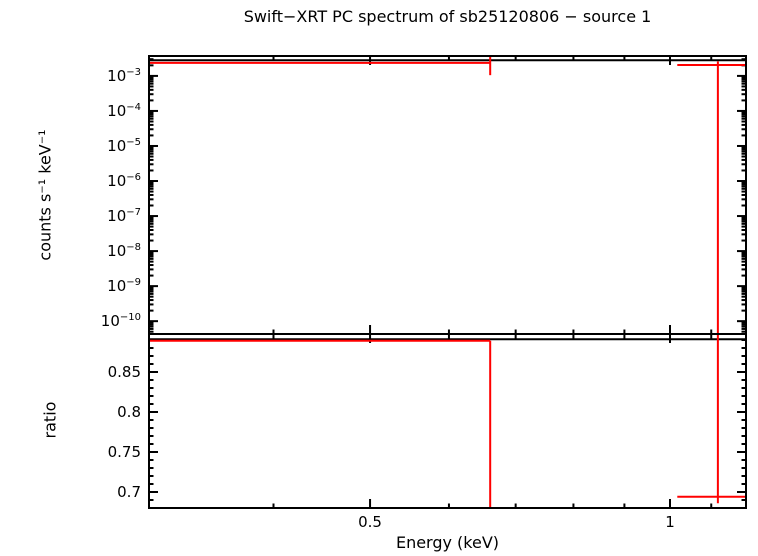 Image resolution: width=758 pixels, height=556 pixels. Describe the element at coordinates (124, 452) in the screenshot. I see `y-tick-label: 0.75` at that location.